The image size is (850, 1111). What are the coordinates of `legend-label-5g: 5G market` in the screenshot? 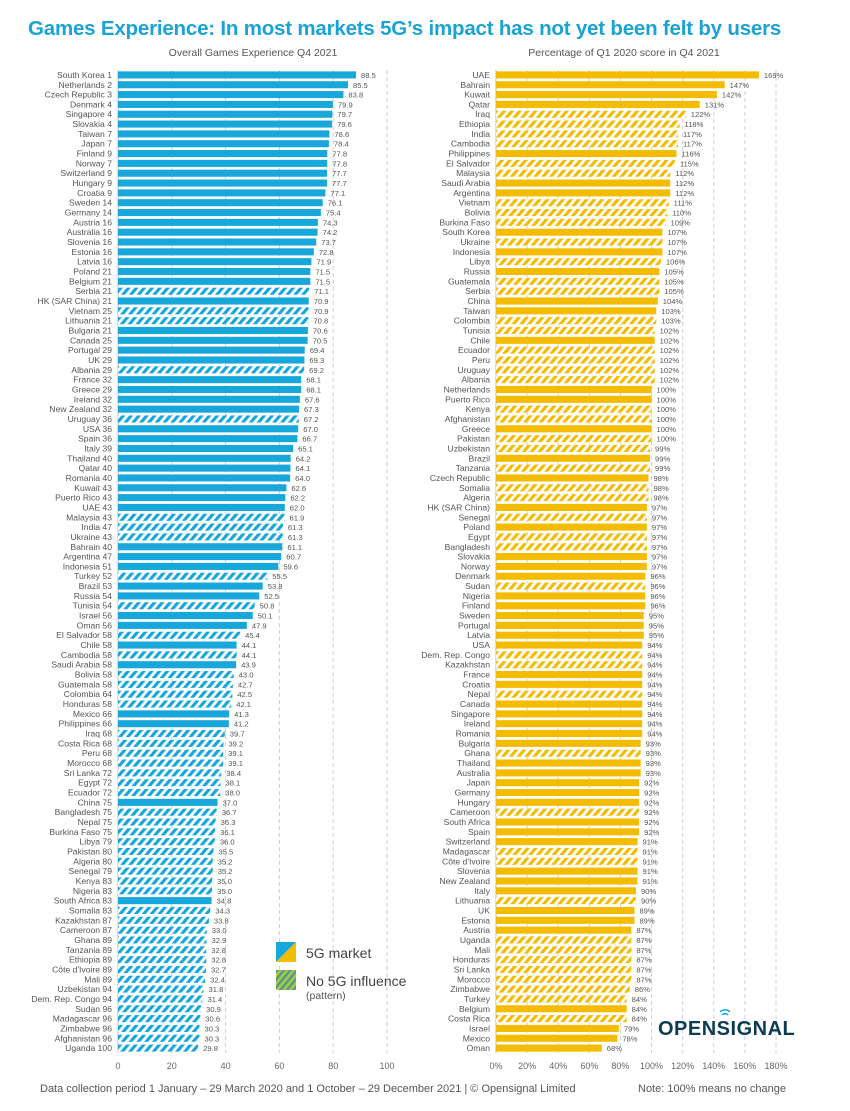 It's located at (338, 953).